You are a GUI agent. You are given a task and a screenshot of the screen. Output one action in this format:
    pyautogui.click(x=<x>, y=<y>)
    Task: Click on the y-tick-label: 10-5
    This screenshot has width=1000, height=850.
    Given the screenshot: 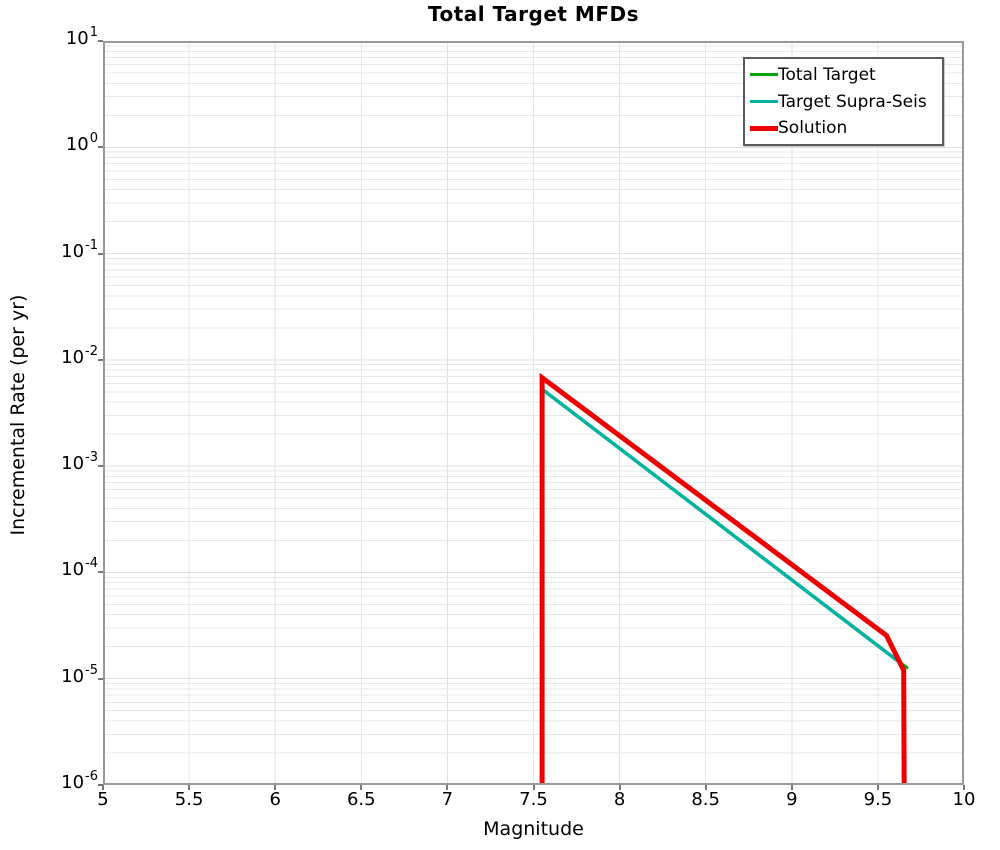 What is the action you would take?
    pyautogui.click(x=49, y=675)
    